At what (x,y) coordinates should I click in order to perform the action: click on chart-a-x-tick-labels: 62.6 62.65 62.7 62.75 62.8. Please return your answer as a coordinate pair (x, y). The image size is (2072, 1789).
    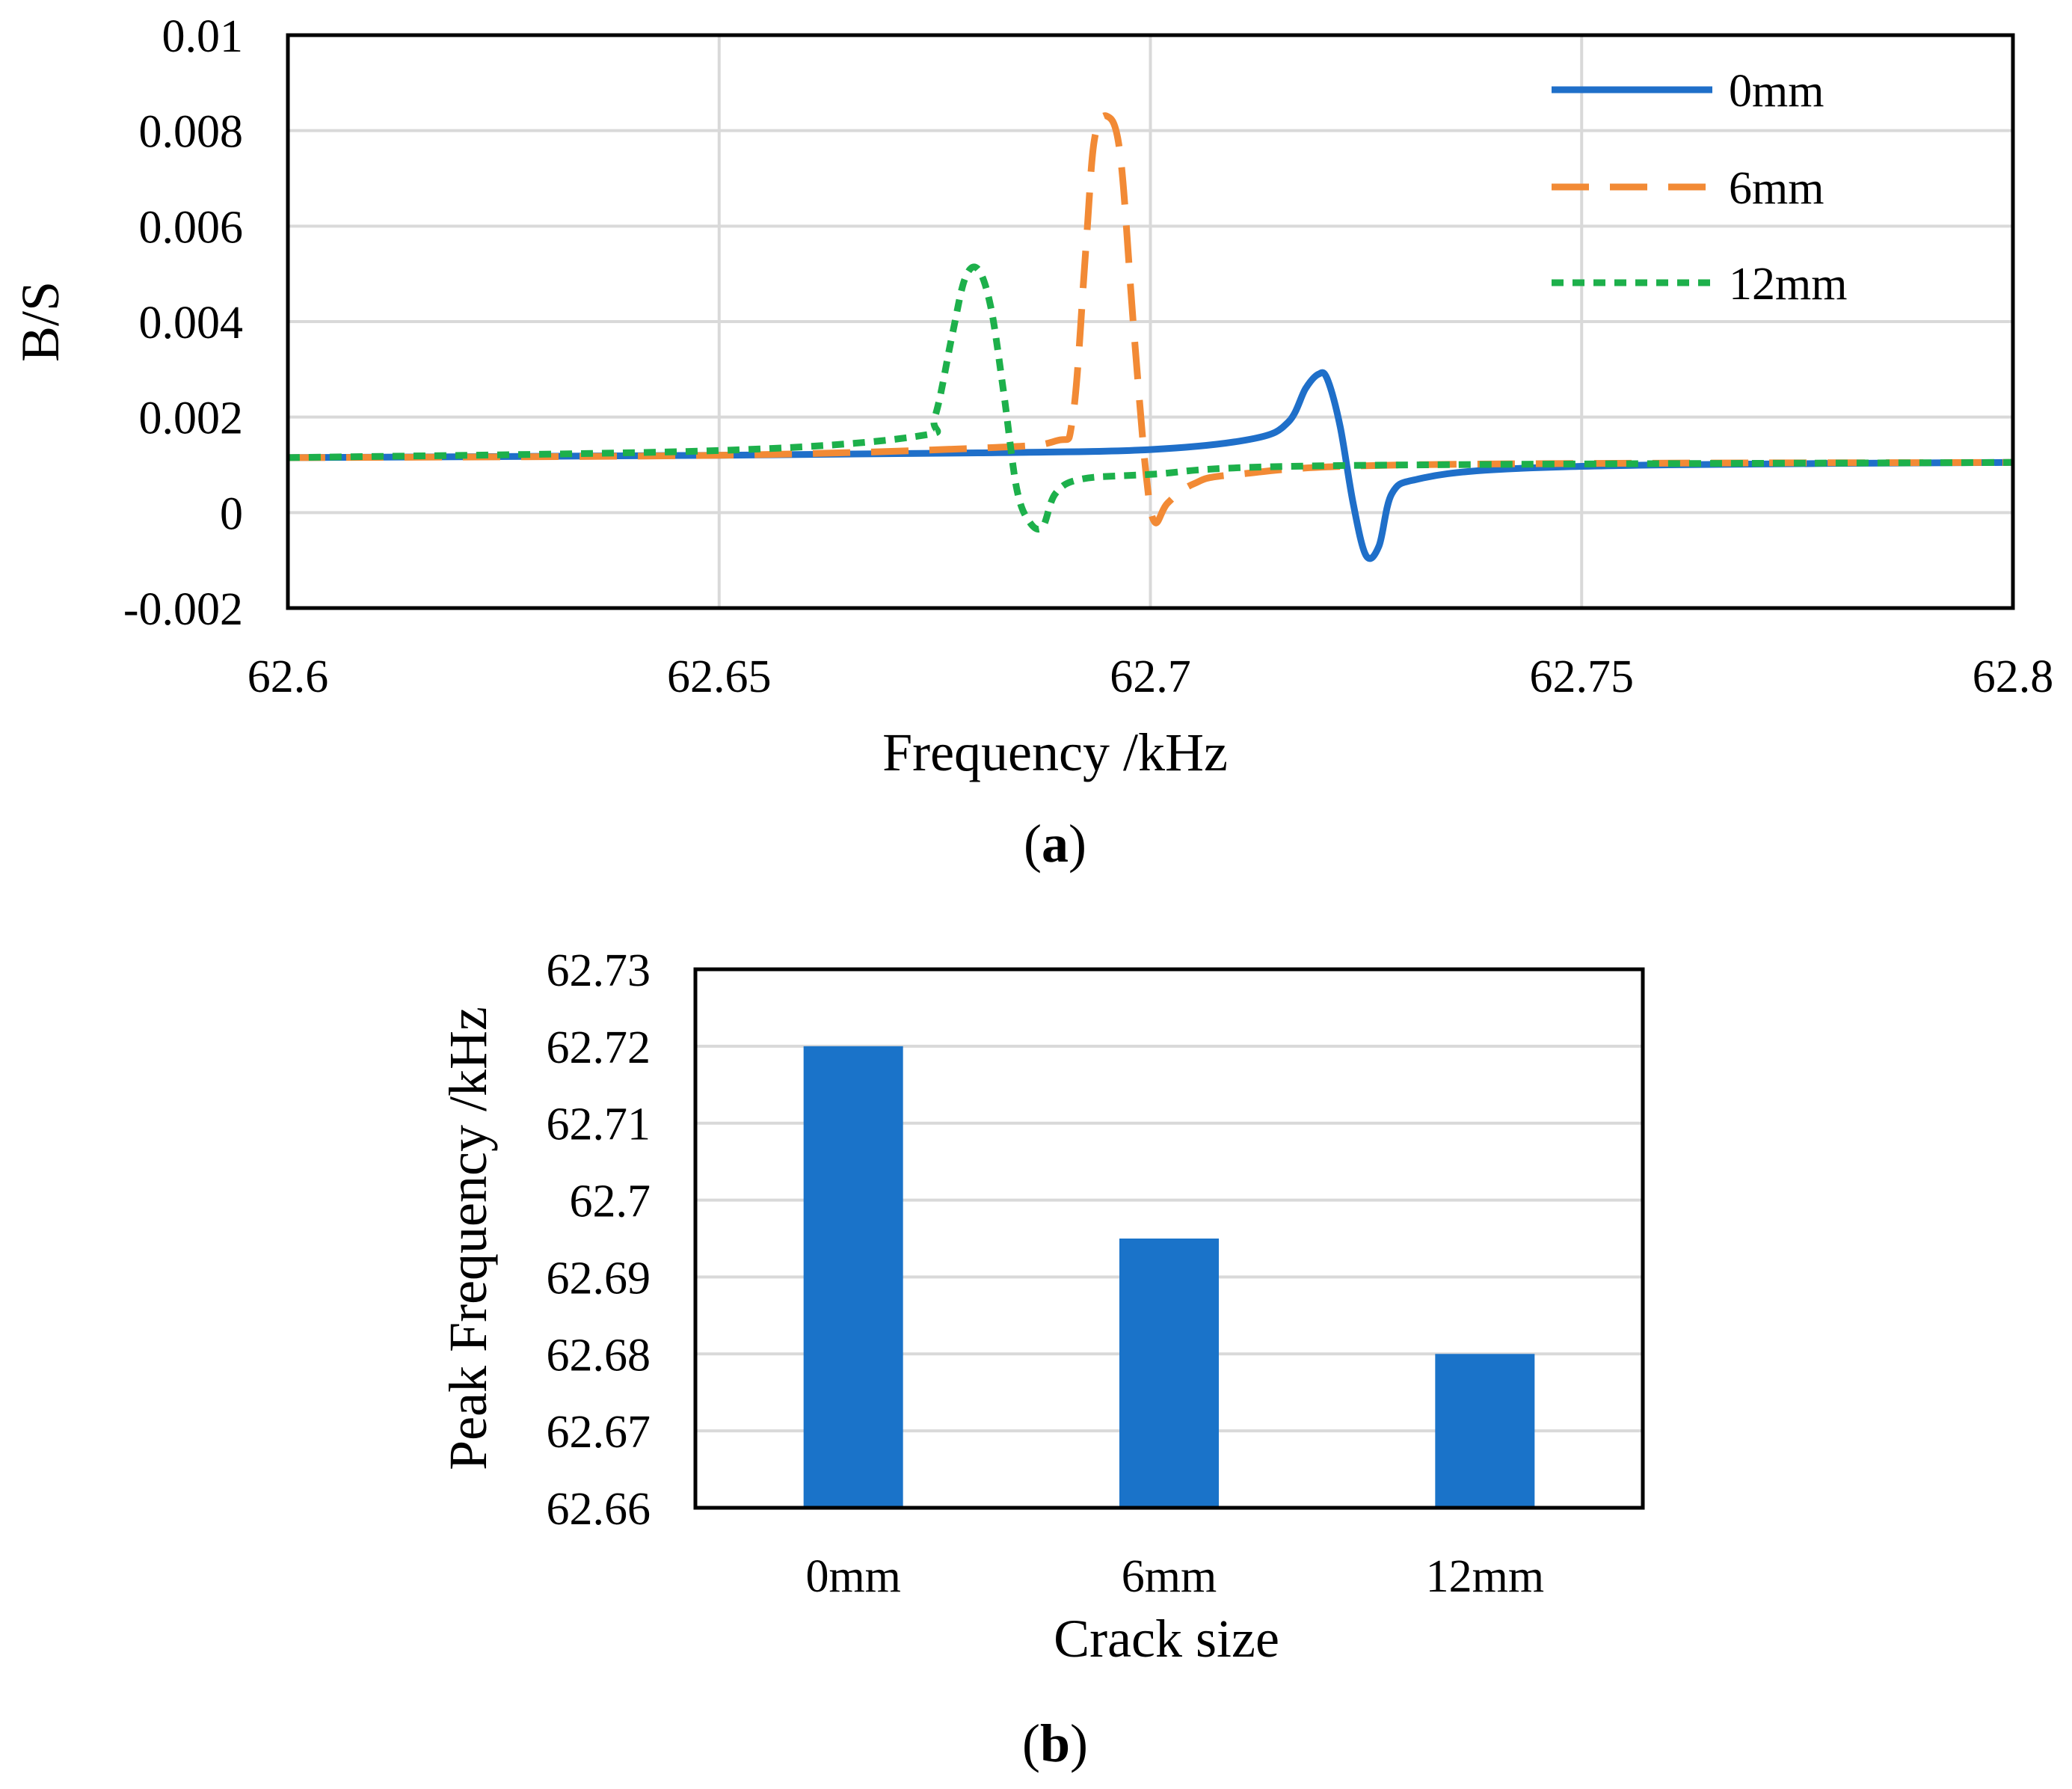
    Looking at the image, I should click on (1151, 676).